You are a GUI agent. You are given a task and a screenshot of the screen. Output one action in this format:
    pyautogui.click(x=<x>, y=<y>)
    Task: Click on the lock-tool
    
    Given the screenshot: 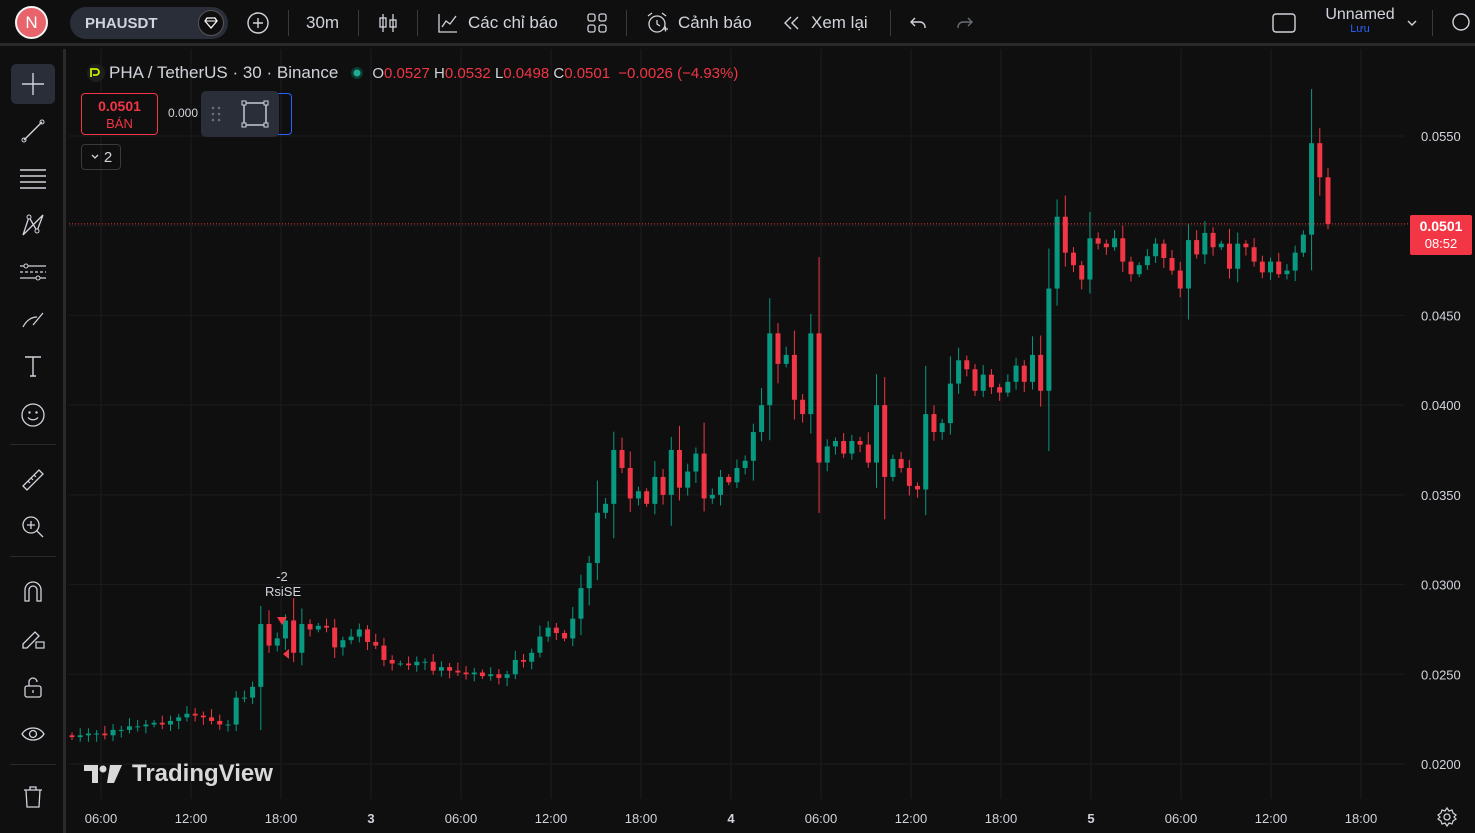 What is the action you would take?
    pyautogui.click(x=33, y=687)
    